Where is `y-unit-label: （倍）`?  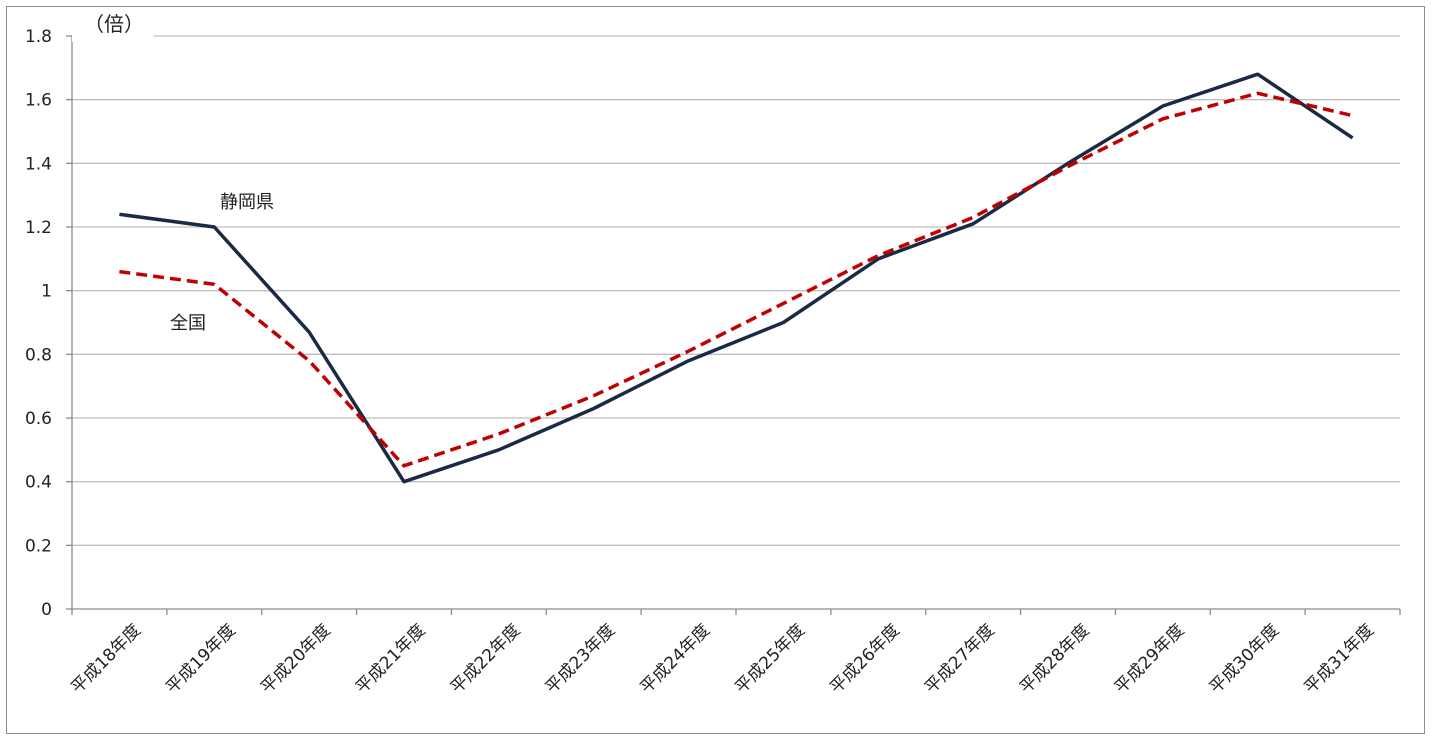
y-unit-label: （倍） is located at coordinates (114, 24).